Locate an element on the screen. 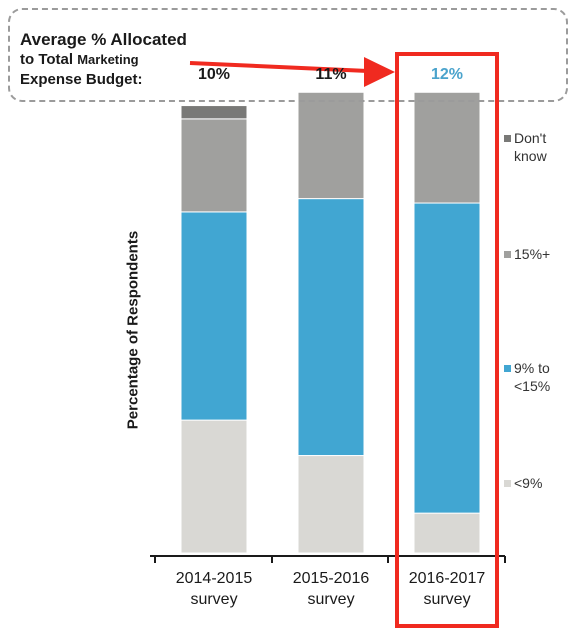 The image size is (576, 640). legend-text-under-9: <9% is located at coordinates (528, 483).